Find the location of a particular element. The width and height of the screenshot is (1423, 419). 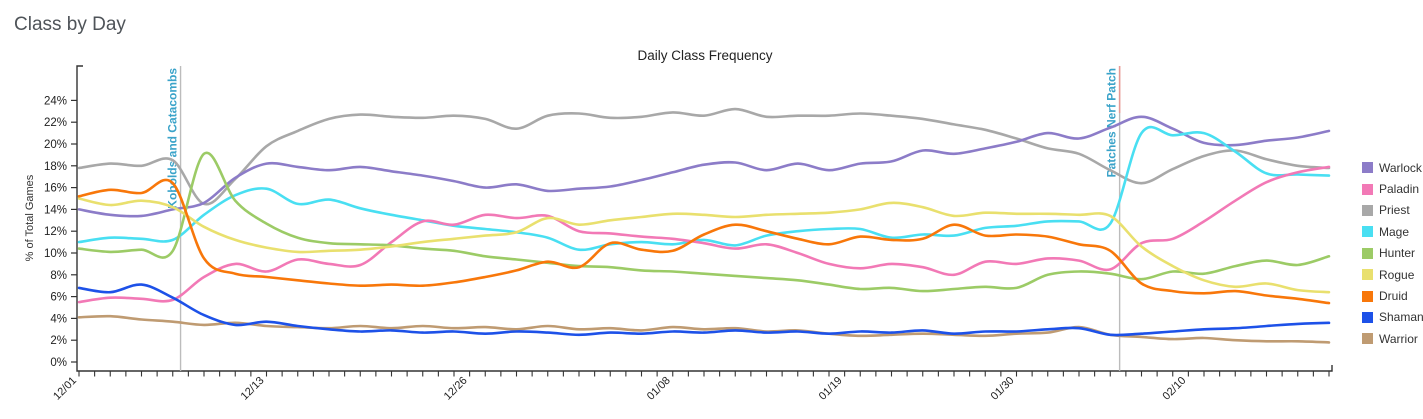

y-tick-label: 14% is located at coordinates (55, 210).